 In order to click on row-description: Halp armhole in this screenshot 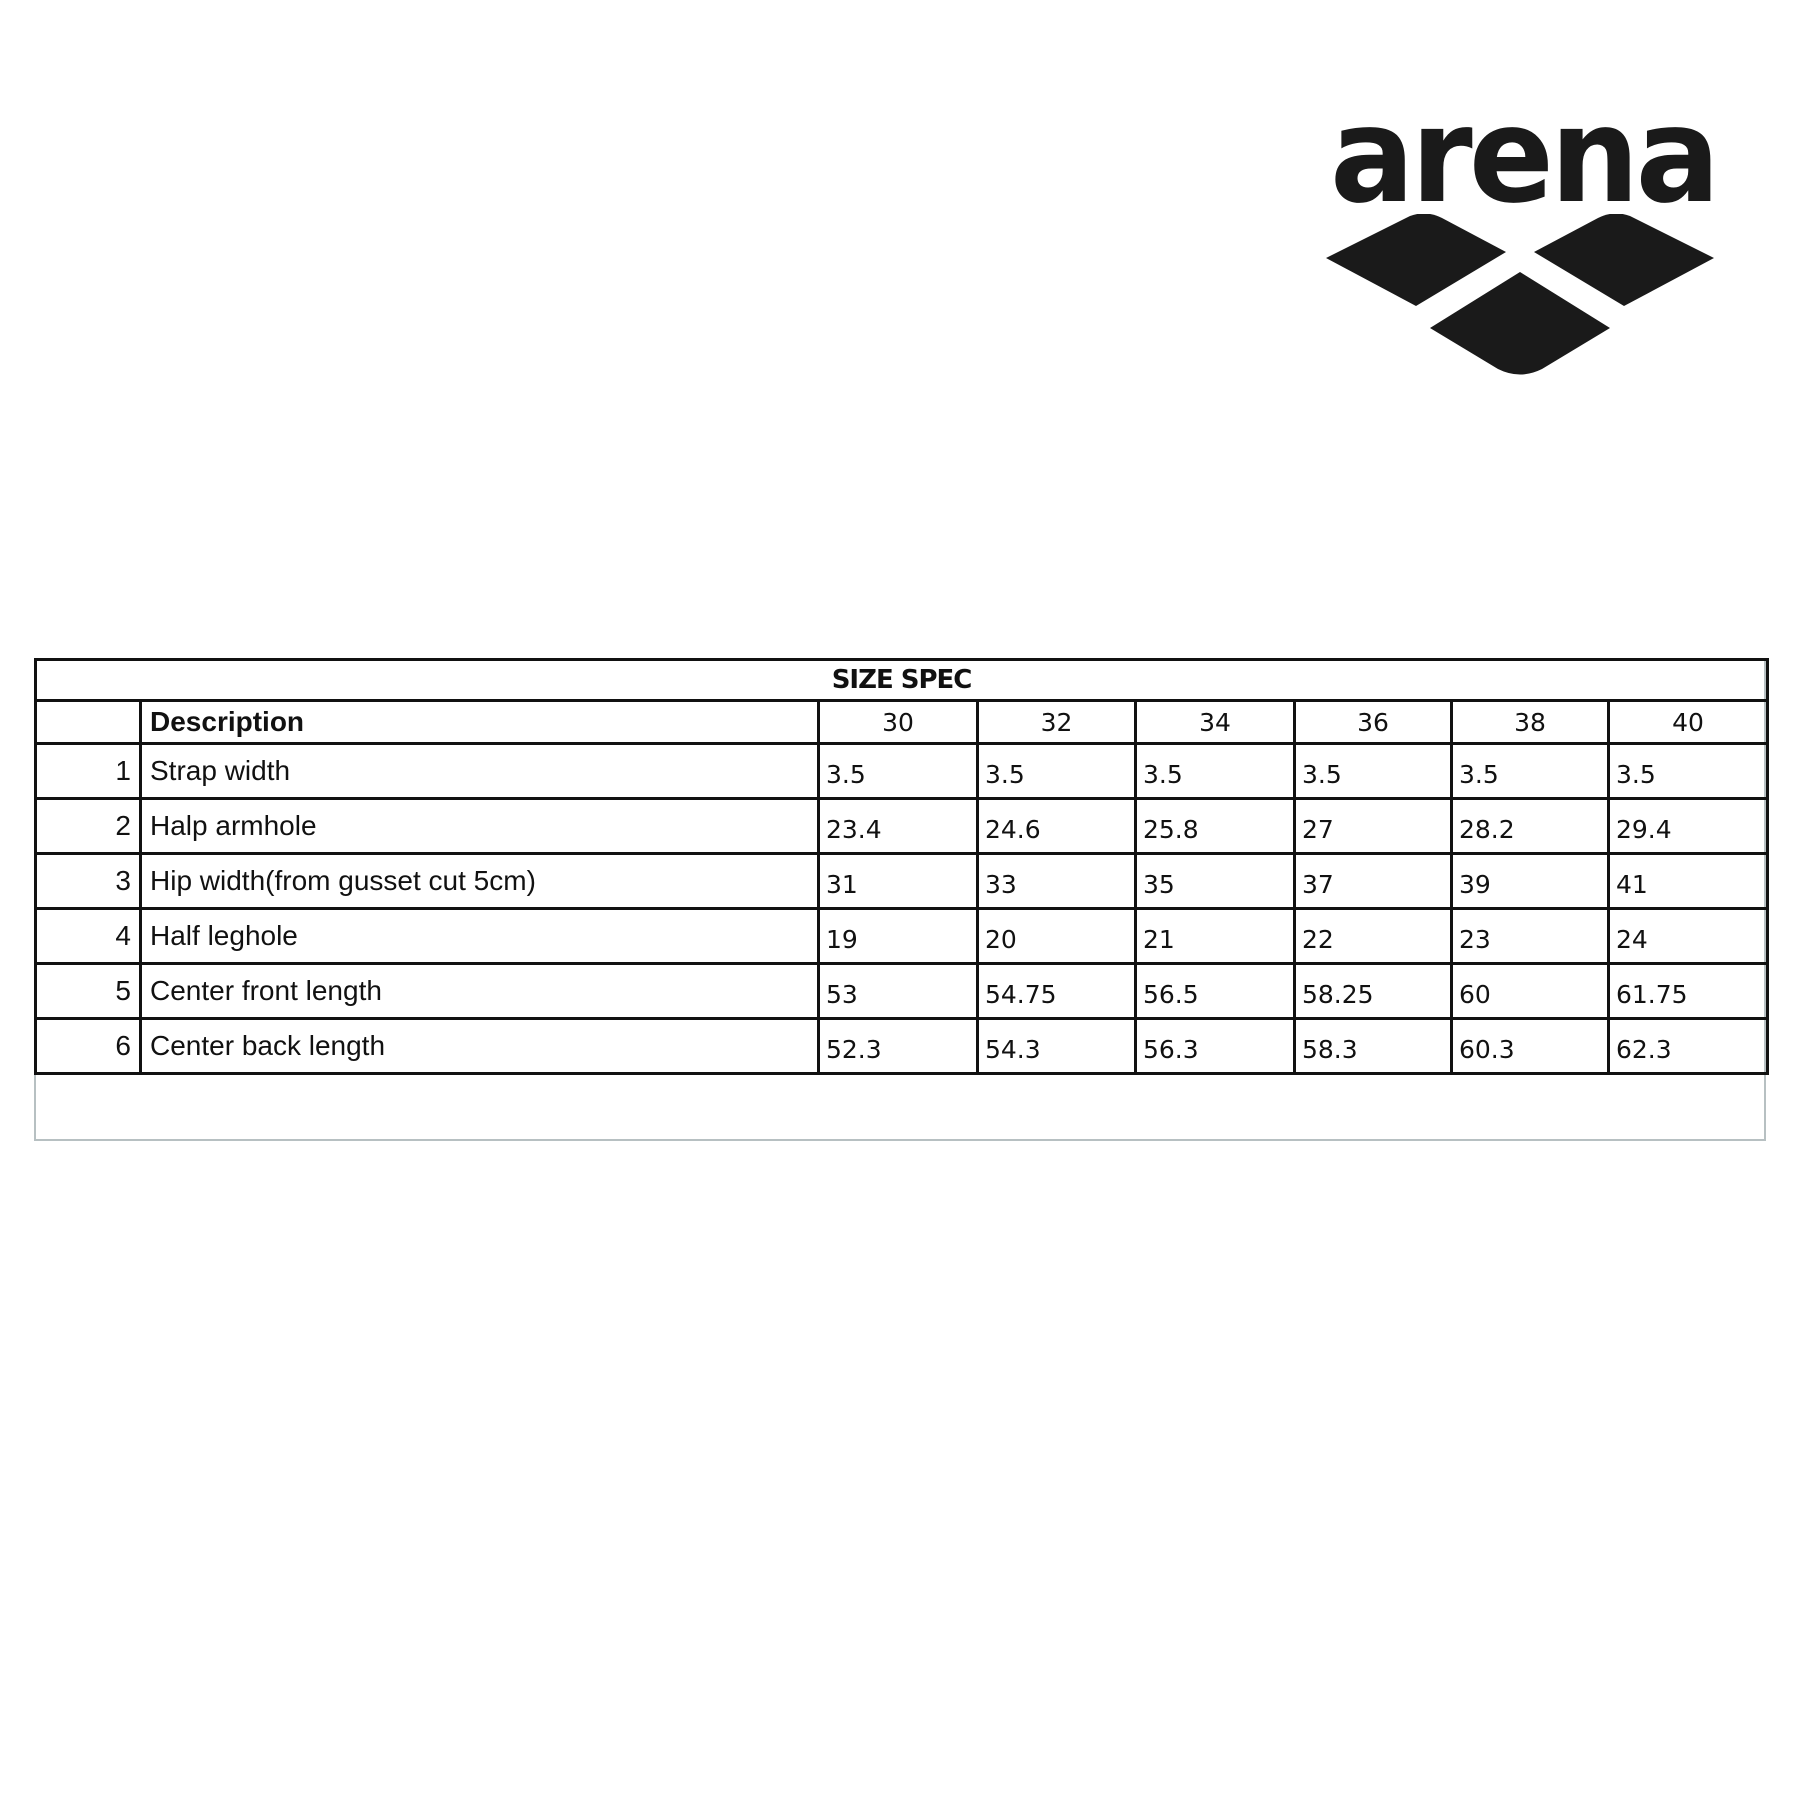, I will do `click(479, 826)`.